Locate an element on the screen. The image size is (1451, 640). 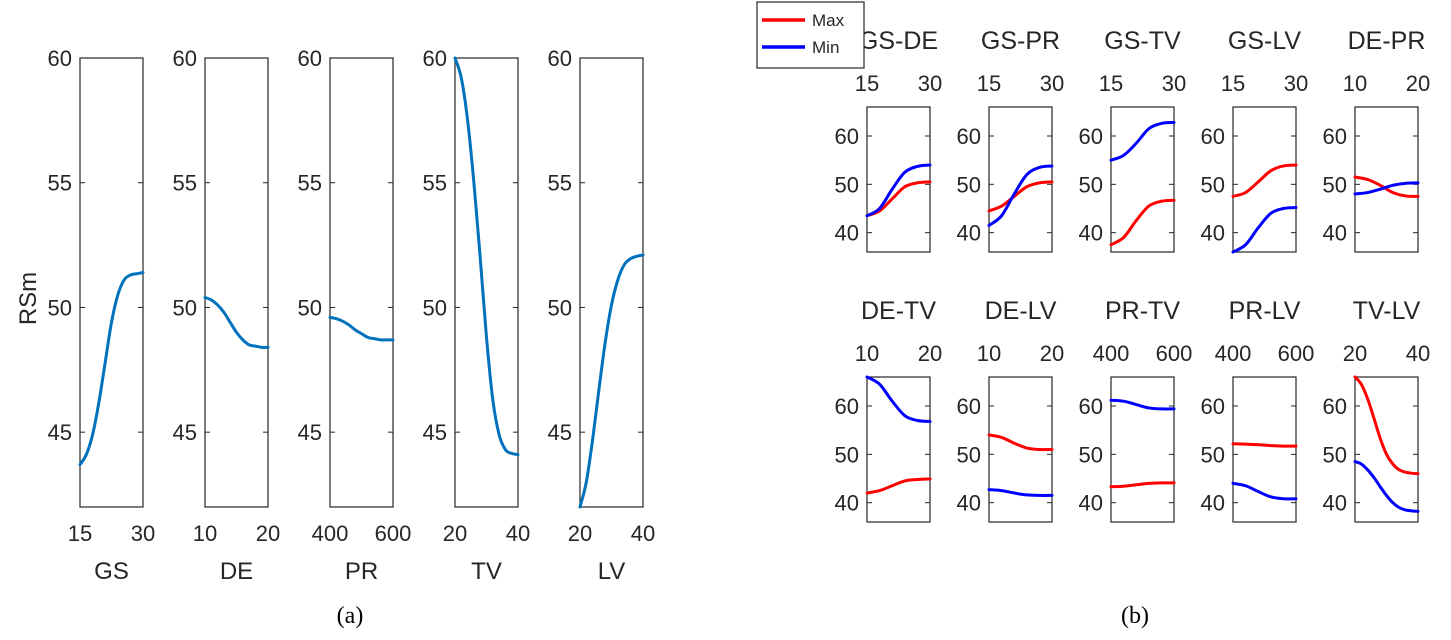
y-tick-label-gs-de-60: 60 is located at coordinates (847, 136).